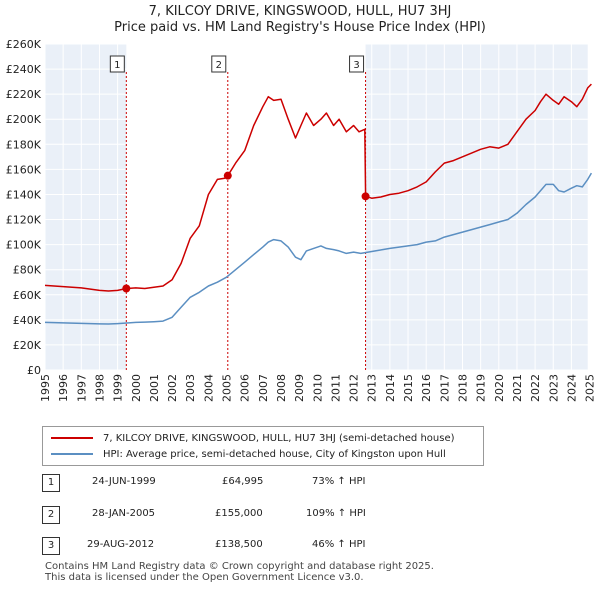 This screenshot has height=590, width=600. Describe the element at coordinates (390, 388) in the screenshot. I see `x-tick-label: 2014` at that location.